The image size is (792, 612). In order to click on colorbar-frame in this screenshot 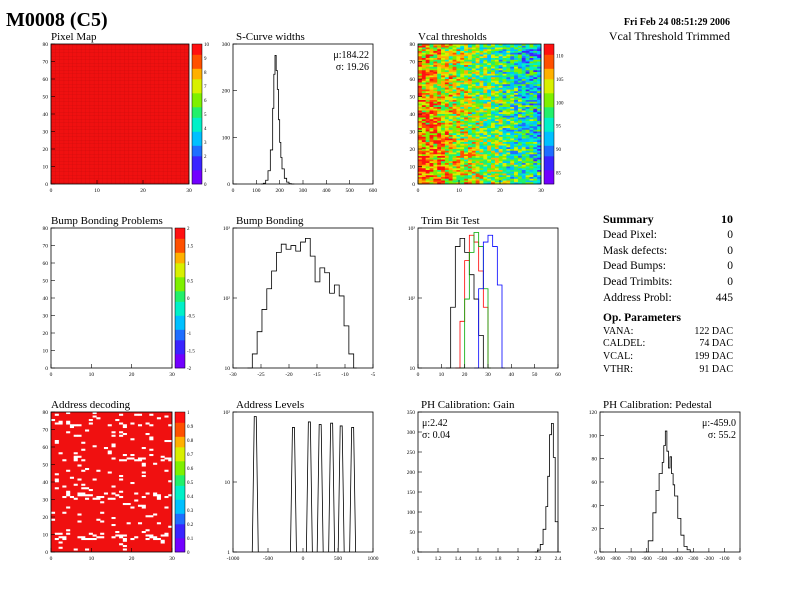, I will do `click(180, 482)`.